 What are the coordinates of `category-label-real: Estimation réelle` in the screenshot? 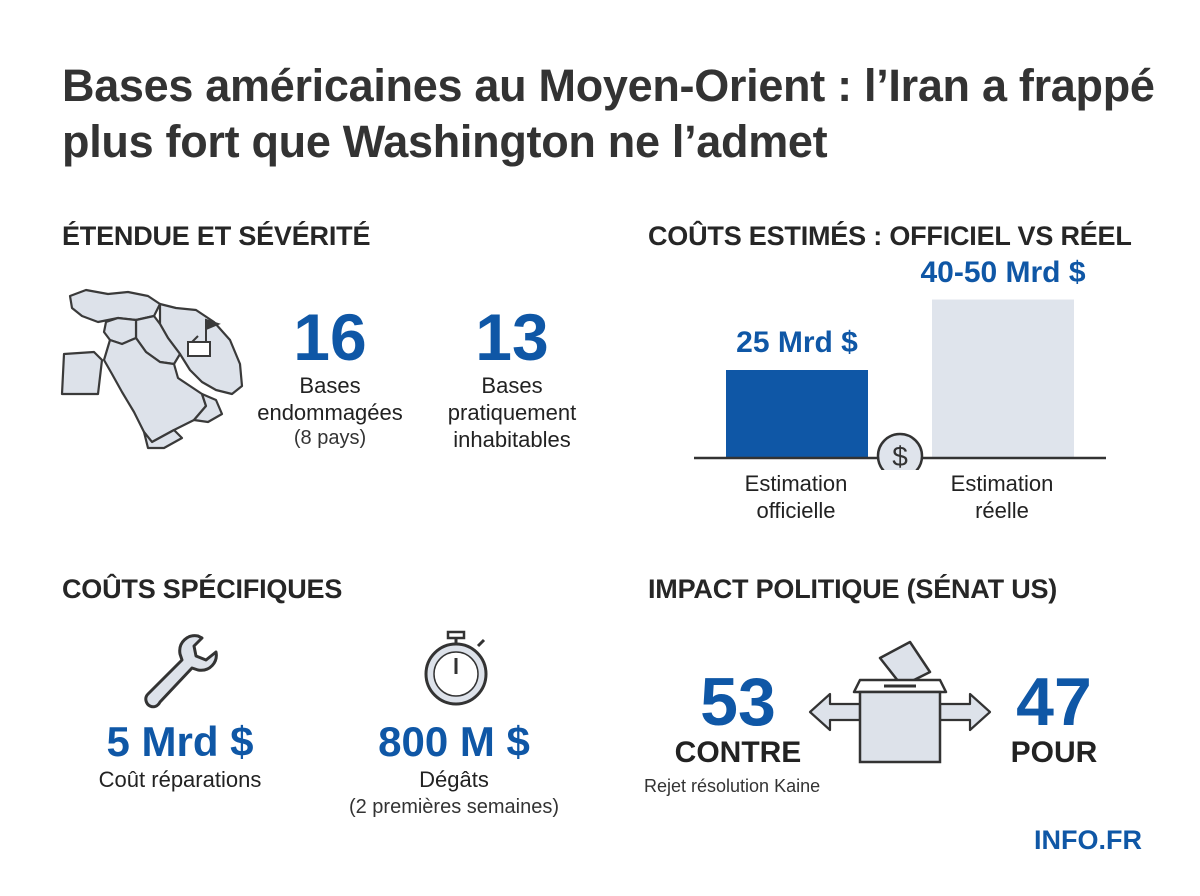 It's located at (1002, 497).